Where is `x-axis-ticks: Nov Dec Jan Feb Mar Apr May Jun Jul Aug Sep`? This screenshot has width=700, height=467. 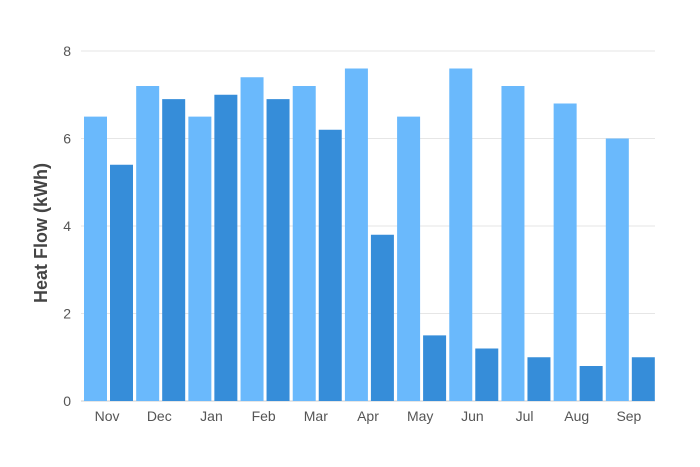 x-axis-ticks: Nov Dec Jan Feb Mar Apr May Jun Jul Aug Sep is located at coordinates (368, 416).